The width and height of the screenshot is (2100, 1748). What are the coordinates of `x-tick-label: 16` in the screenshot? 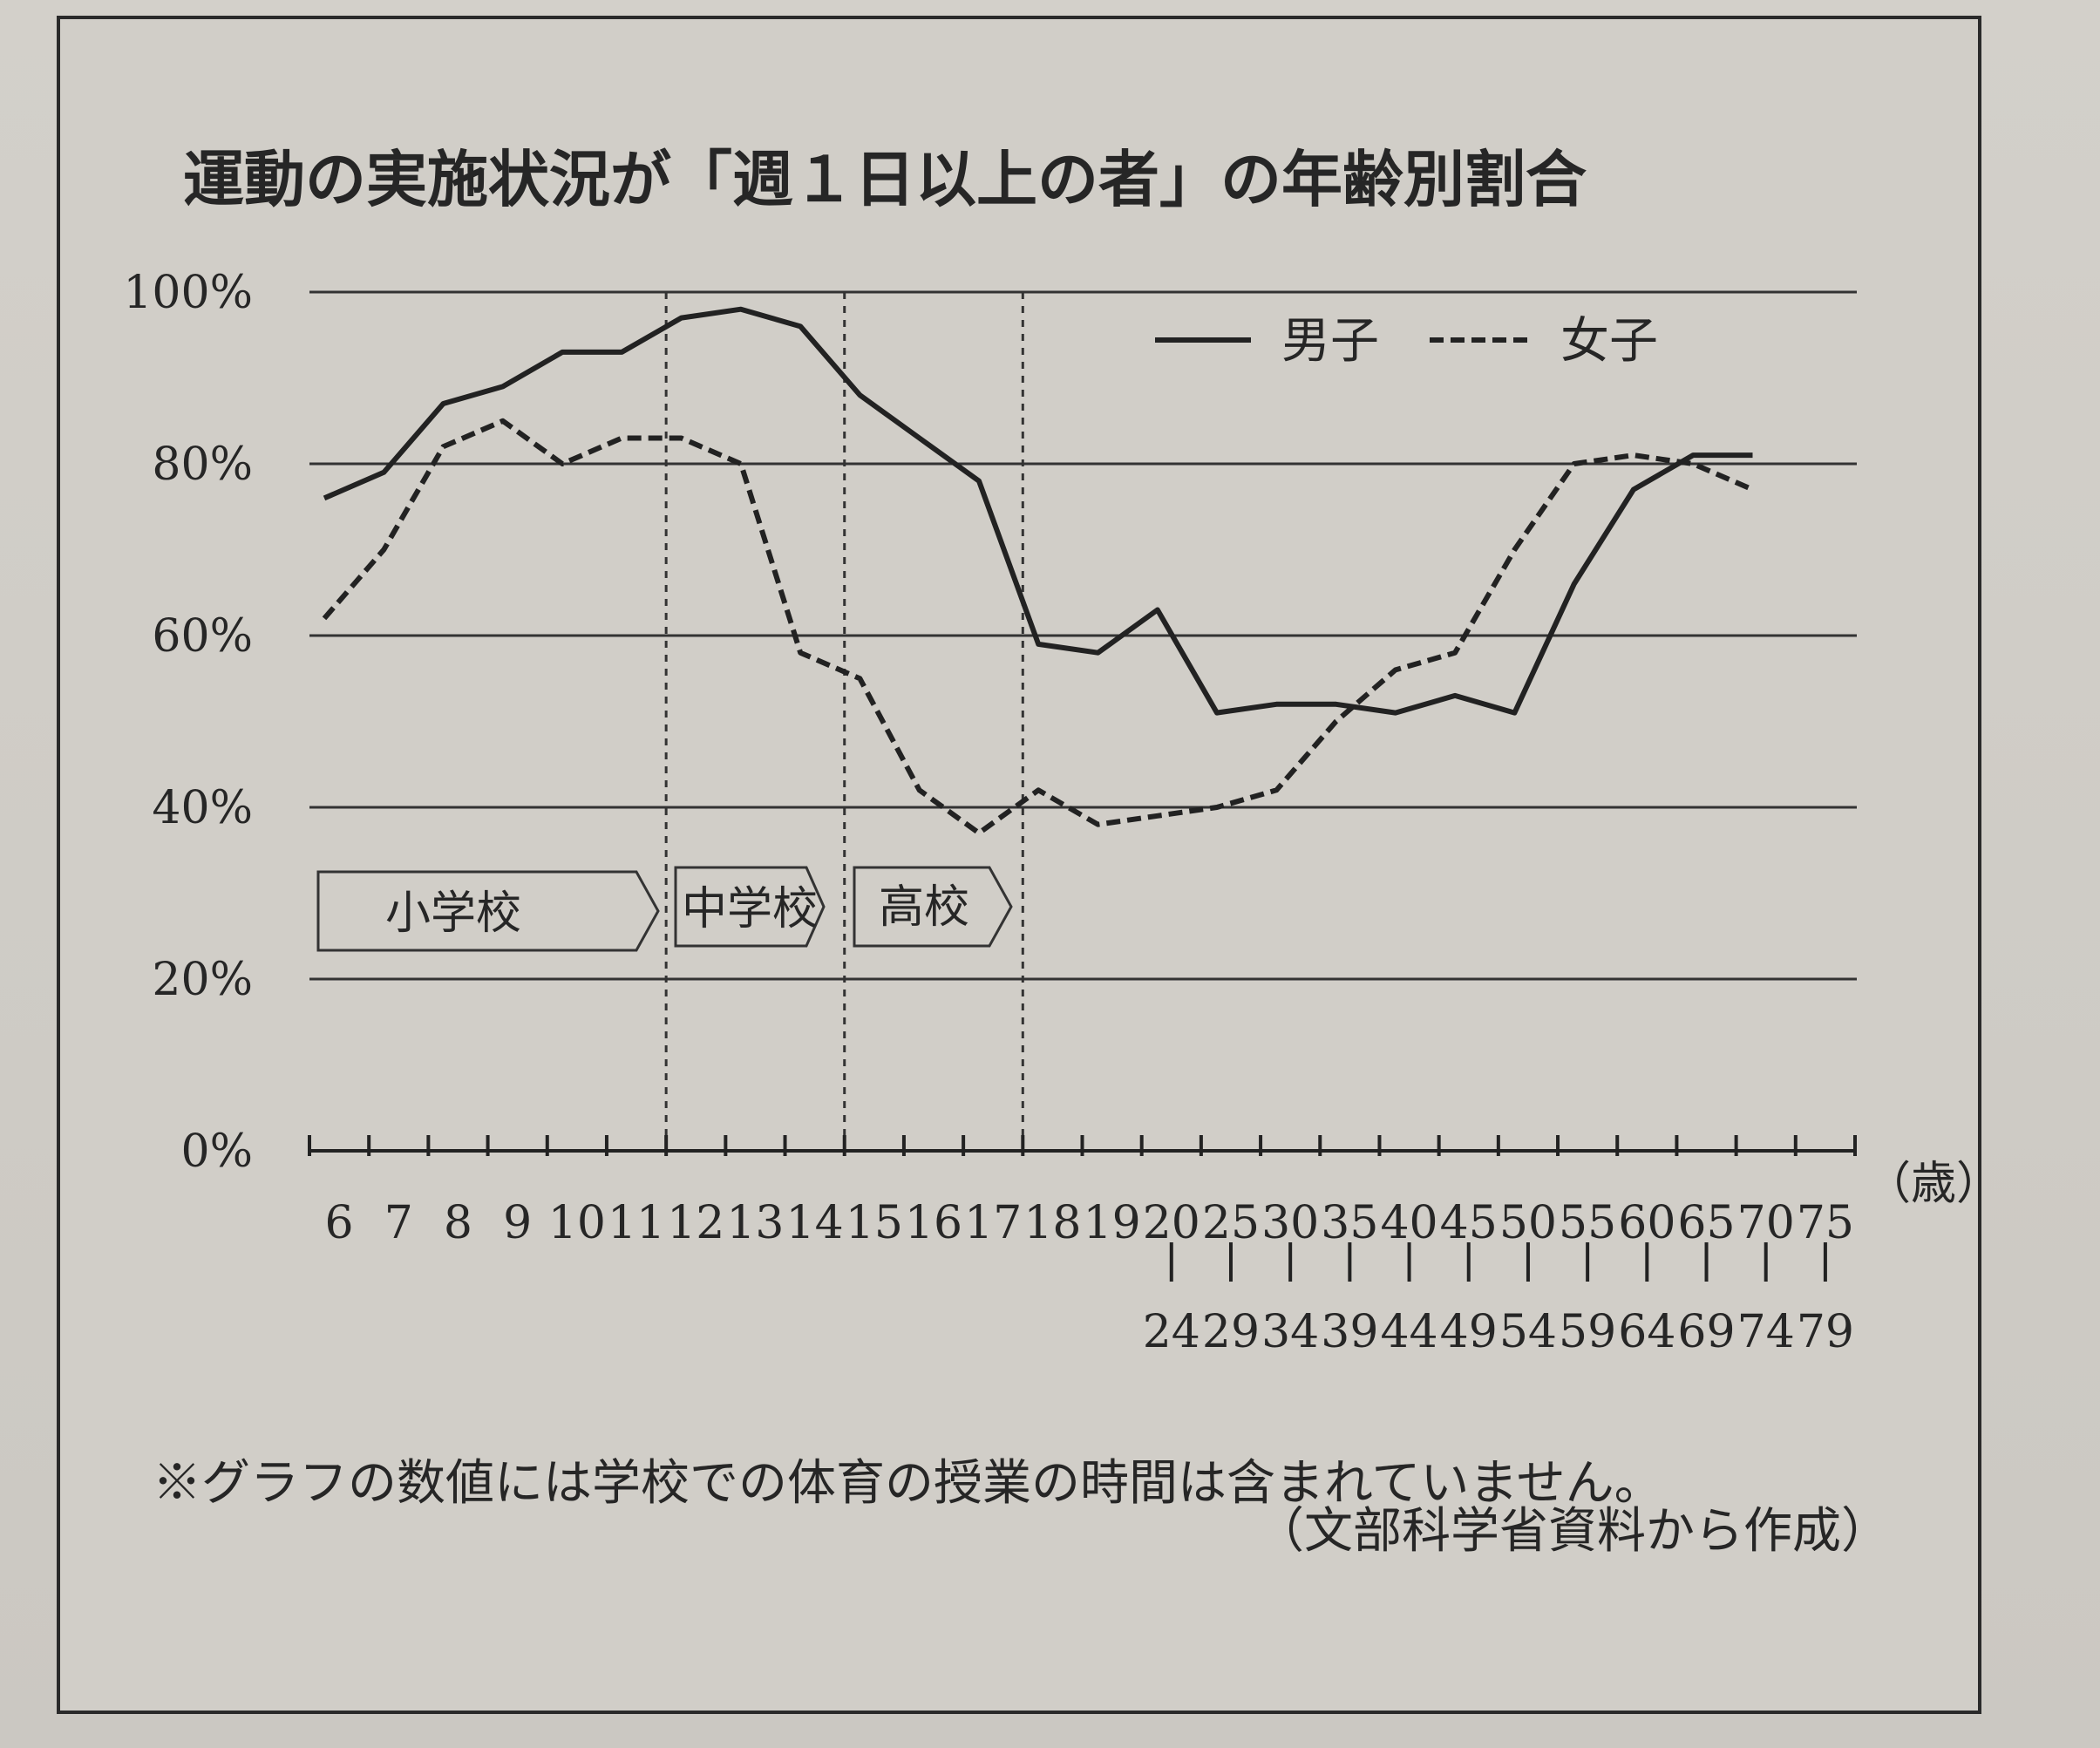 It's located at (934, 1223).